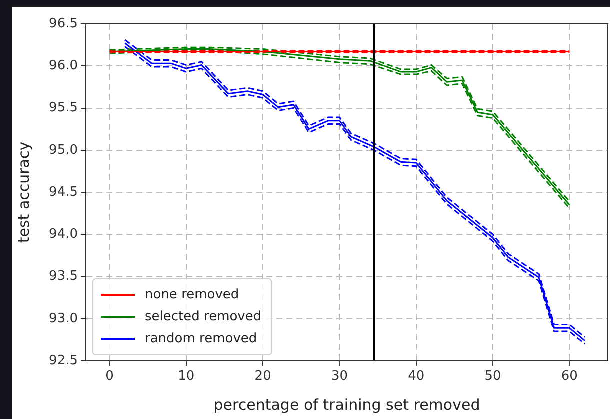 The height and width of the screenshot is (419, 610). Describe the element at coordinates (63, 234) in the screenshot. I see `y-tick-label: 94.0` at that location.